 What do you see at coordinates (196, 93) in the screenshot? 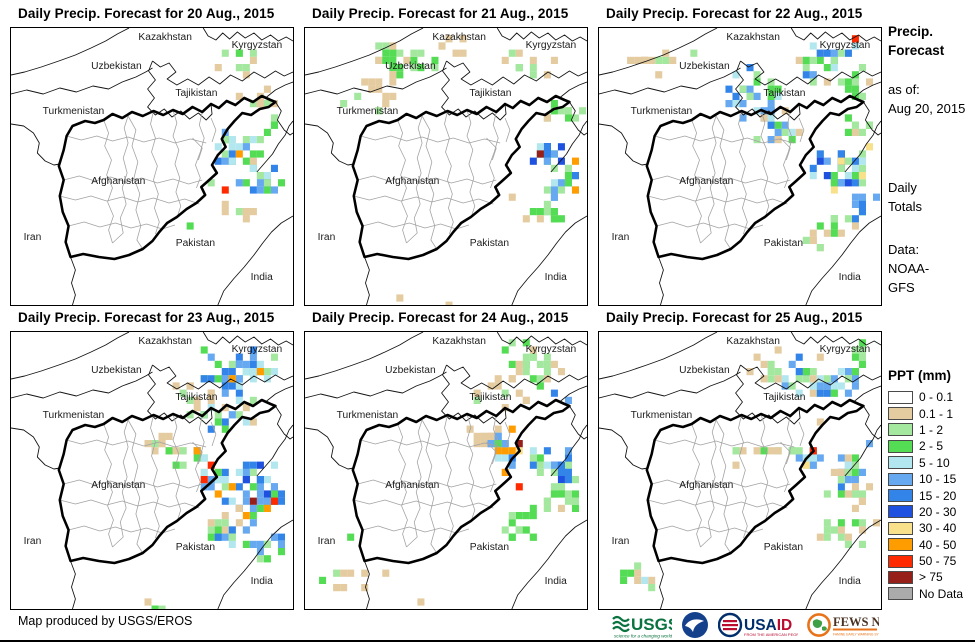
I see `map-label-tajikistan: Tajikistan` at bounding box center [196, 93].